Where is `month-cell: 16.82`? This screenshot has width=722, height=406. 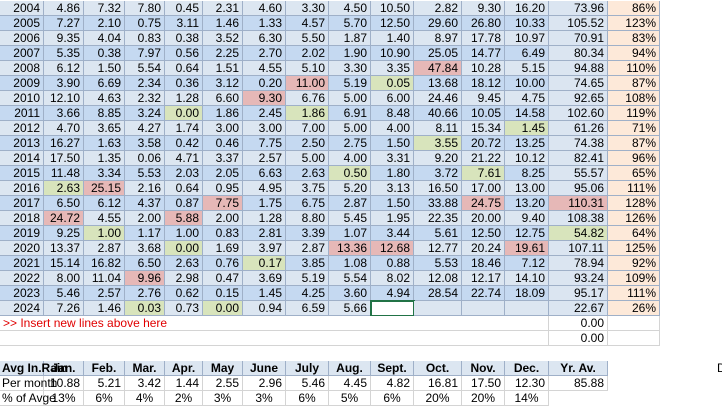
month-cell: 16.82 is located at coordinates (104, 263).